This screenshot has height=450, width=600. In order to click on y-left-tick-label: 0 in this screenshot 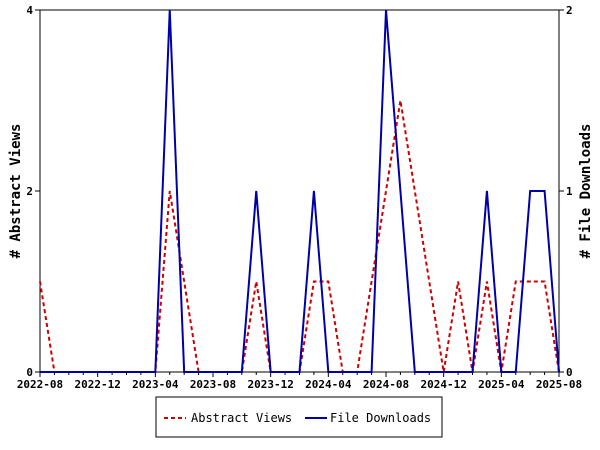, I will do `click(29, 372)`.